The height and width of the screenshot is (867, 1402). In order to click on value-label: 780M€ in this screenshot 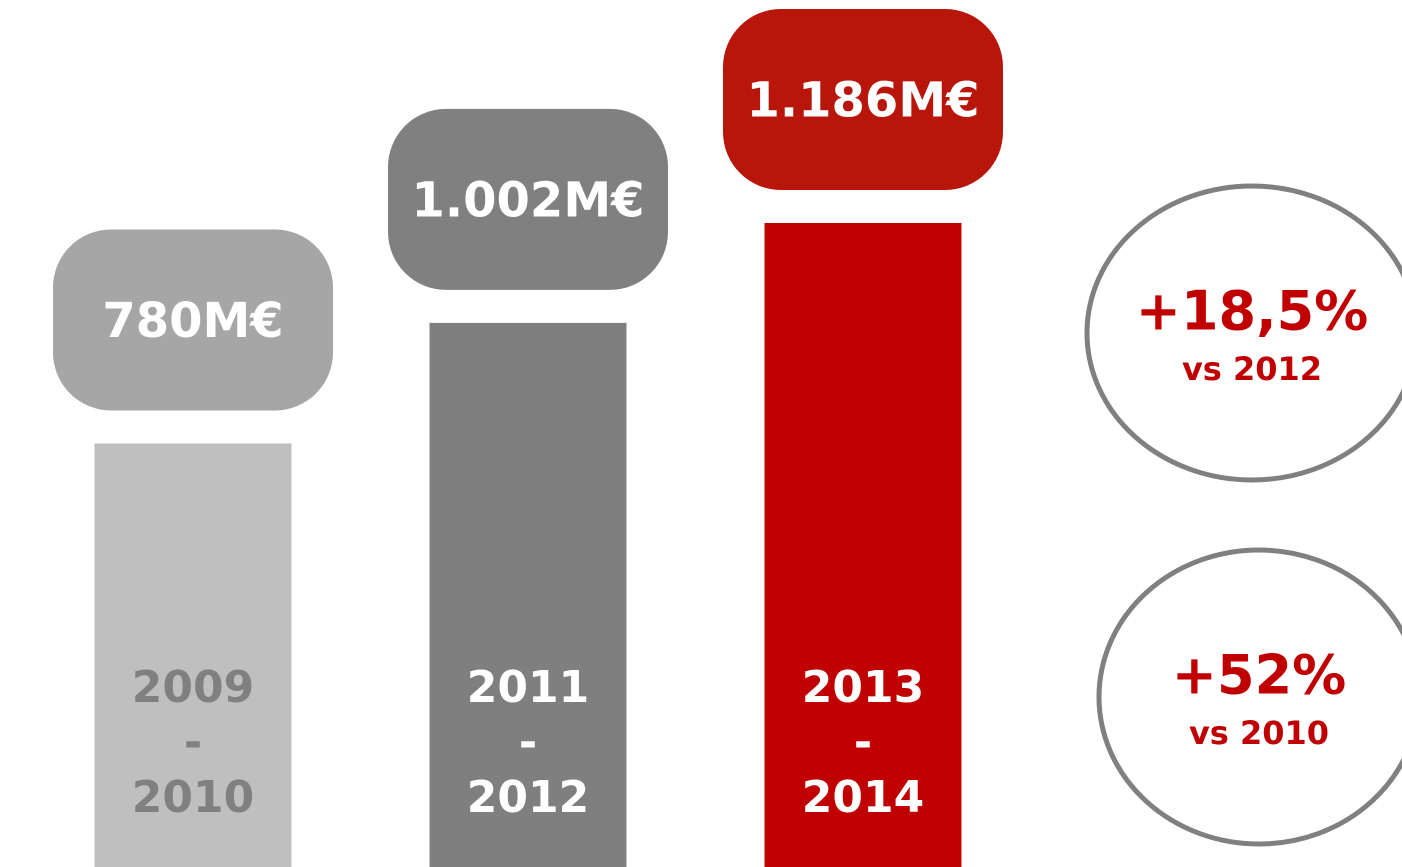, I will do `click(192, 321)`.